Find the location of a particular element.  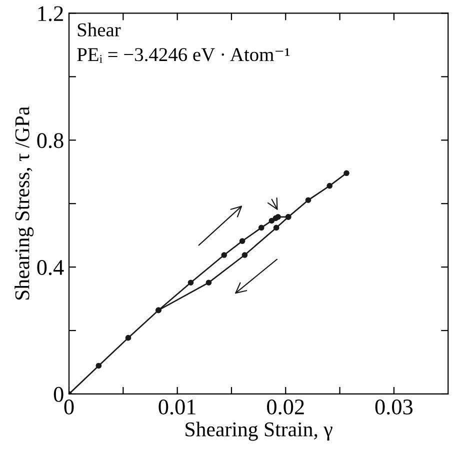

annotation: Shear is located at coordinates (99, 29).